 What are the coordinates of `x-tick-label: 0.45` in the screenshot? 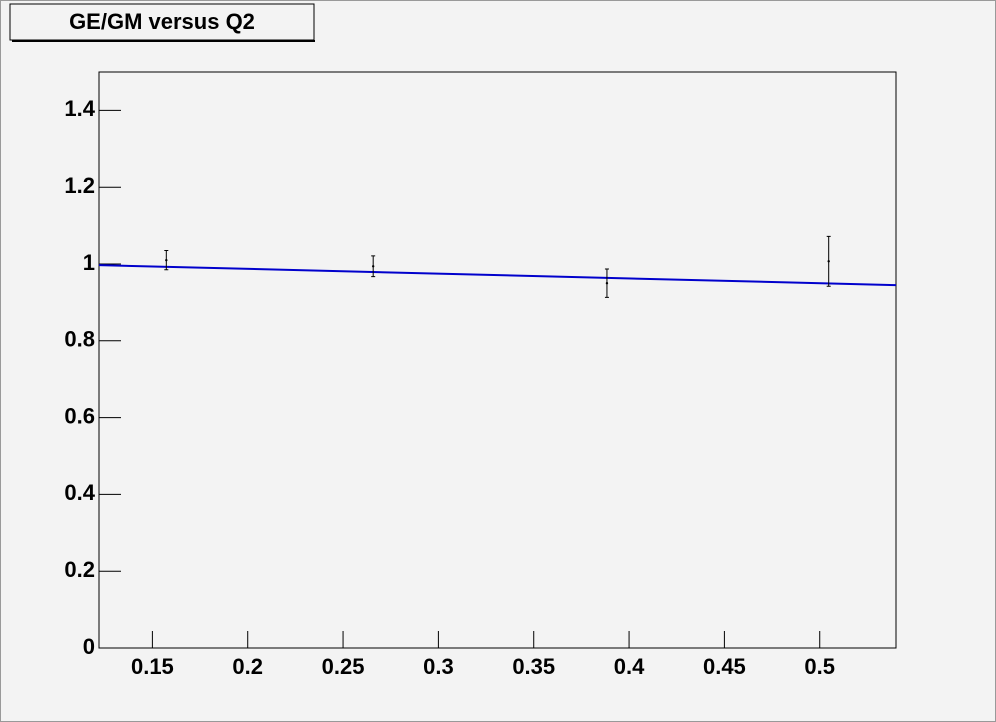 It's located at (724, 666).